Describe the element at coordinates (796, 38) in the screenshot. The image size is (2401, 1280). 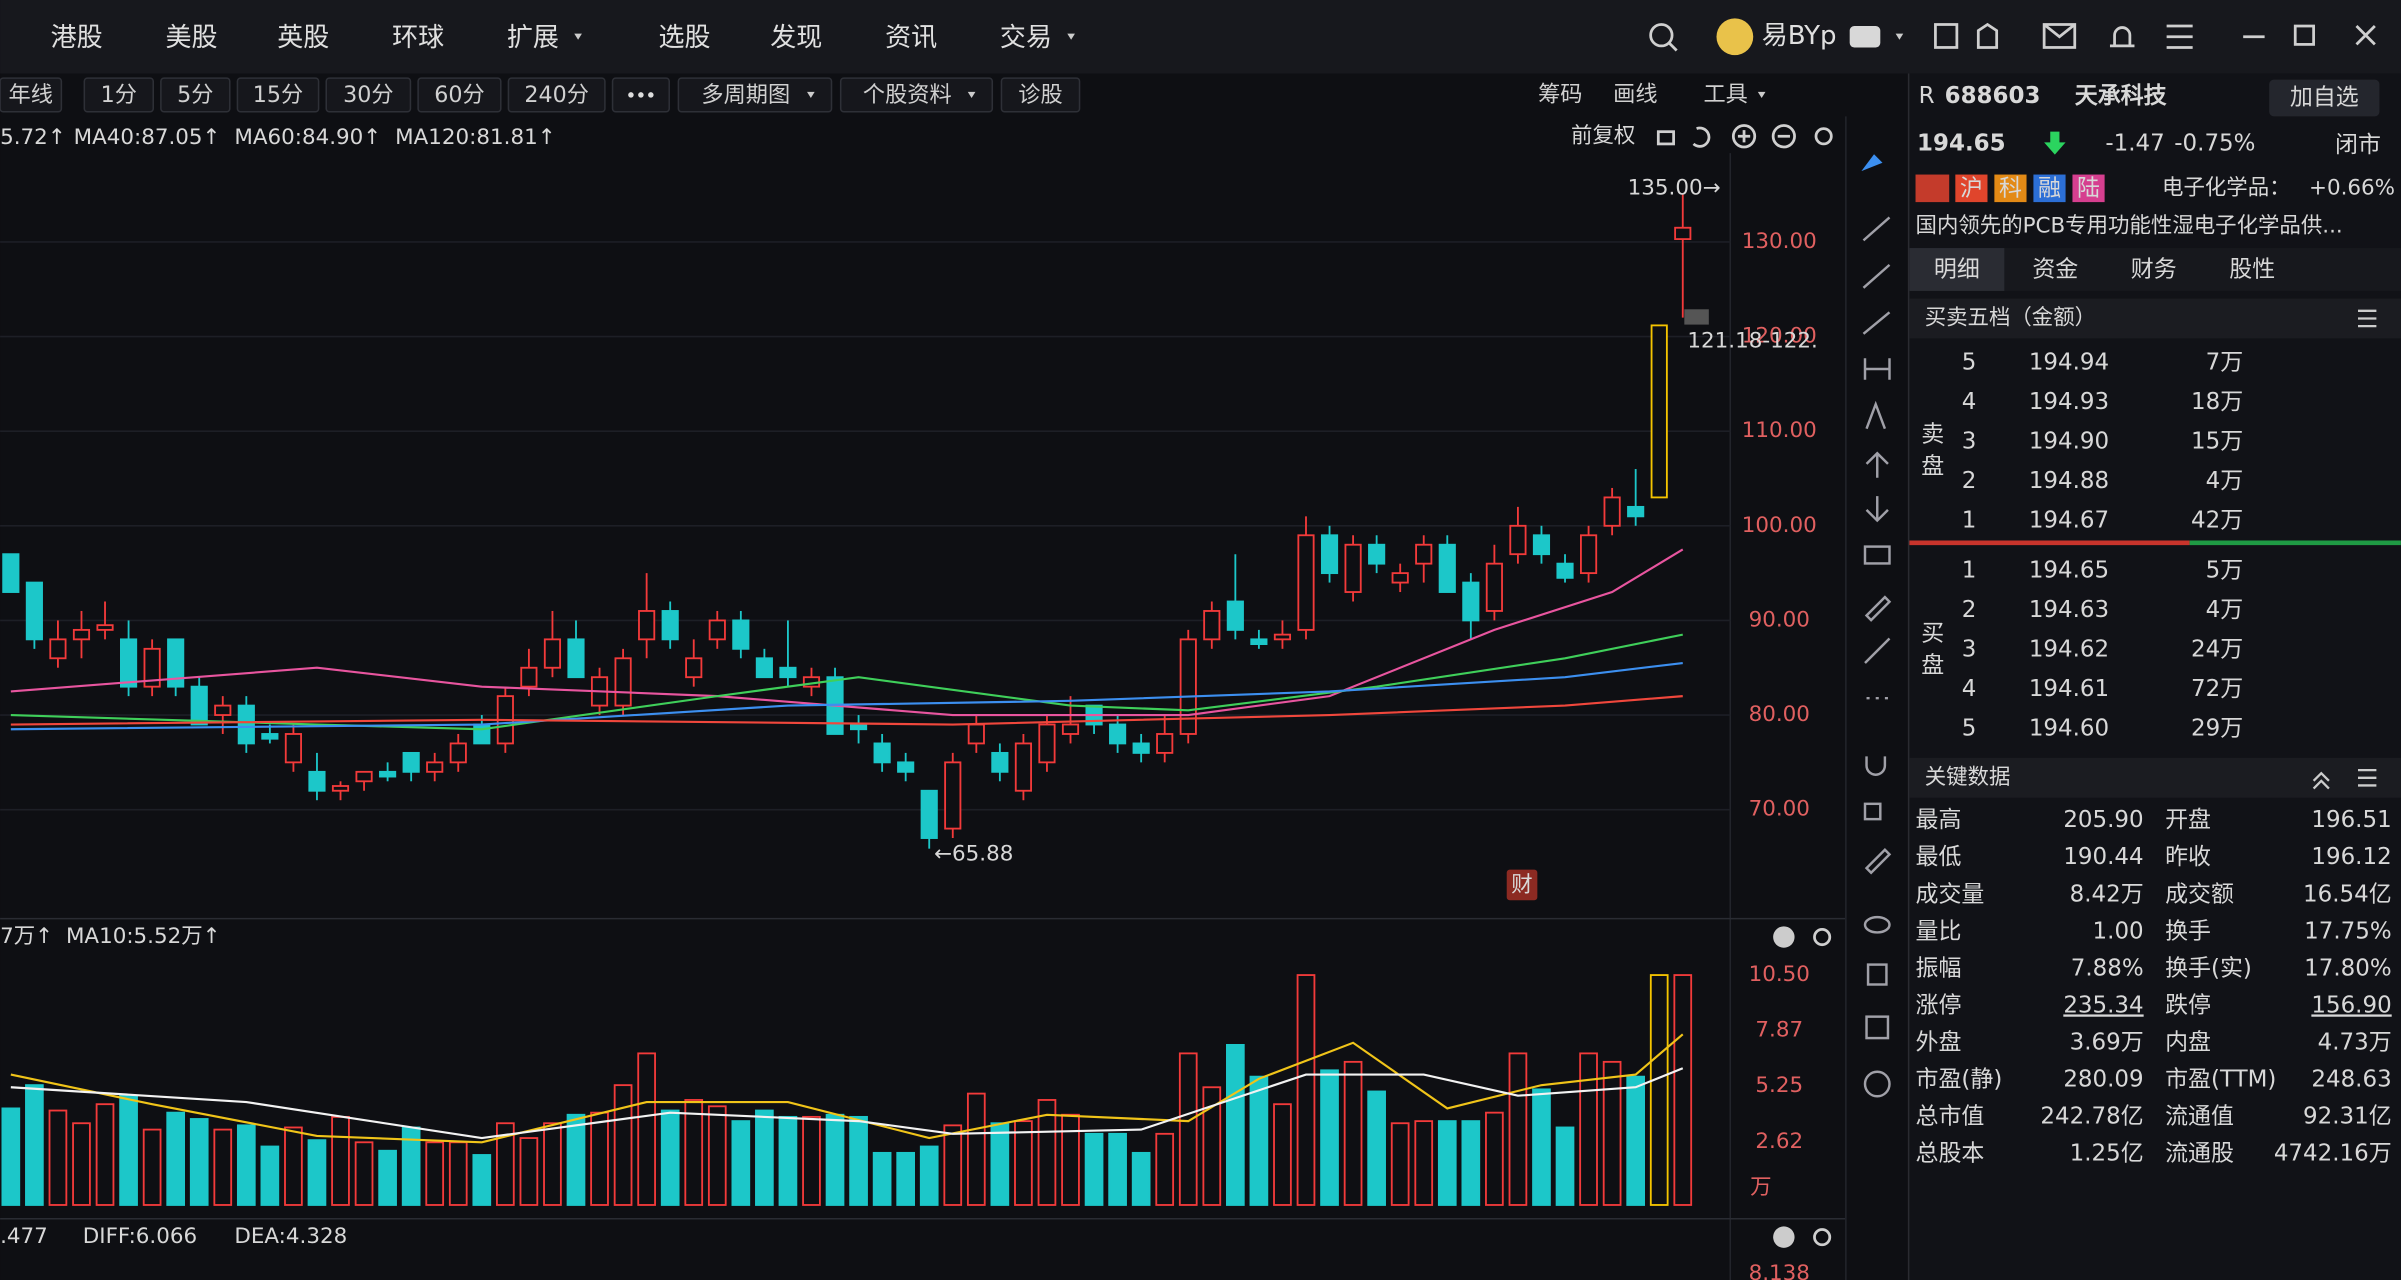
I see `nav-item: 发现` at that location.